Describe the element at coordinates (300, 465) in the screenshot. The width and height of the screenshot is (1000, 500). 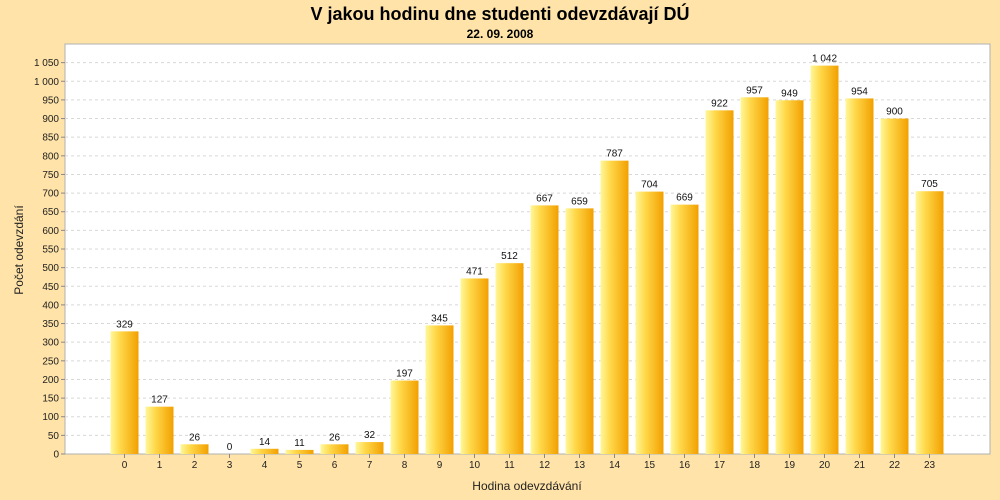
I see `x-tick-label: 5` at that location.